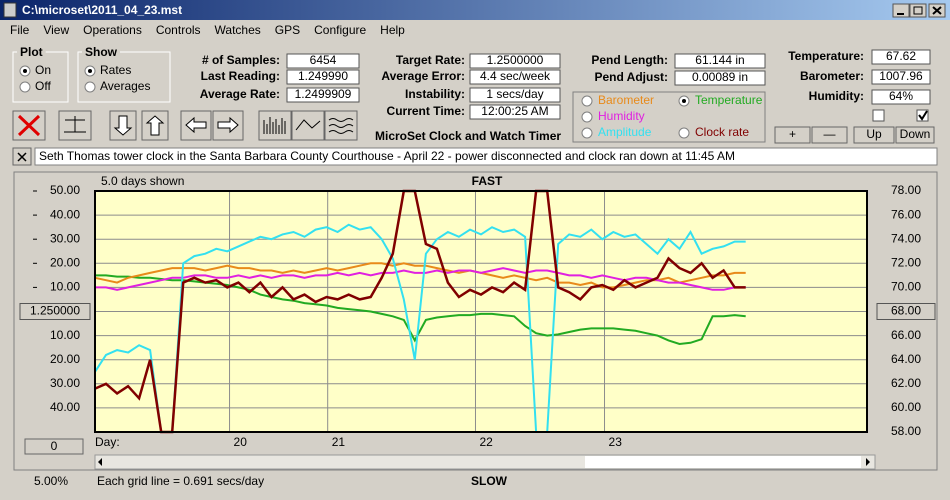 The height and width of the screenshot is (500, 950). I want to click on field-value: 1.249990, so click(323, 76).